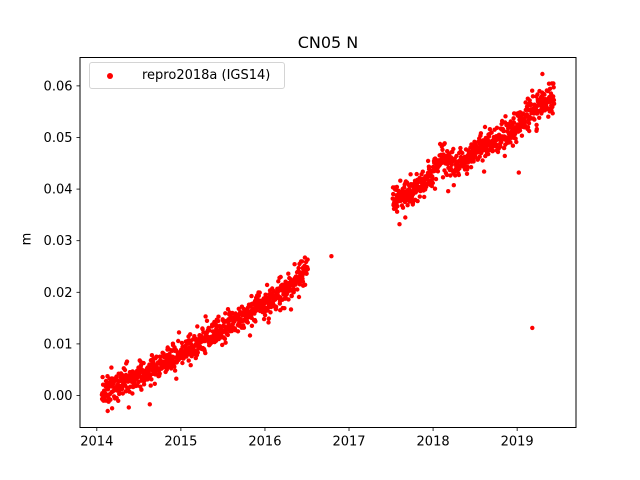 This screenshot has width=640, height=480. Describe the element at coordinates (206, 75) in the screenshot. I see `legend-label: repro2018a (IGS14)` at that location.